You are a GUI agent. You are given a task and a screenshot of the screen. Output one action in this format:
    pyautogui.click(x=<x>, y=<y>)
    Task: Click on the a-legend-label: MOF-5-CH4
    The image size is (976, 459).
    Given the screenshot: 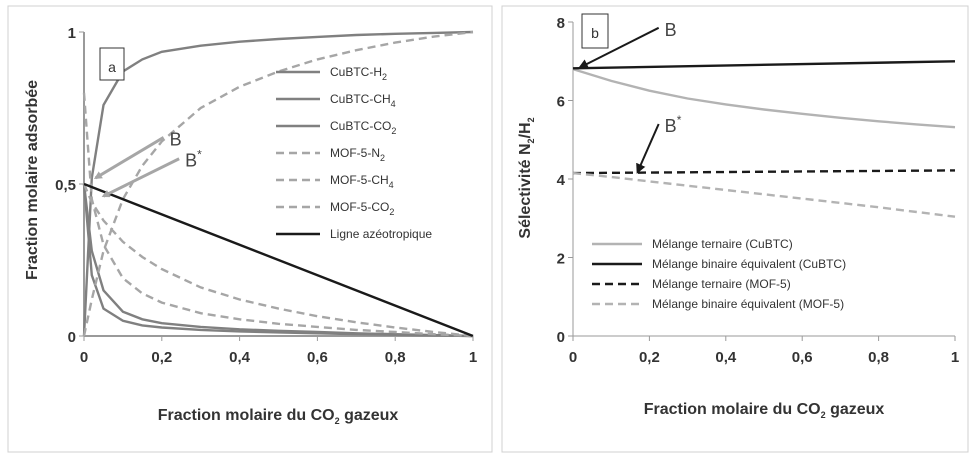 What is the action you would take?
    pyautogui.click(x=362, y=181)
    